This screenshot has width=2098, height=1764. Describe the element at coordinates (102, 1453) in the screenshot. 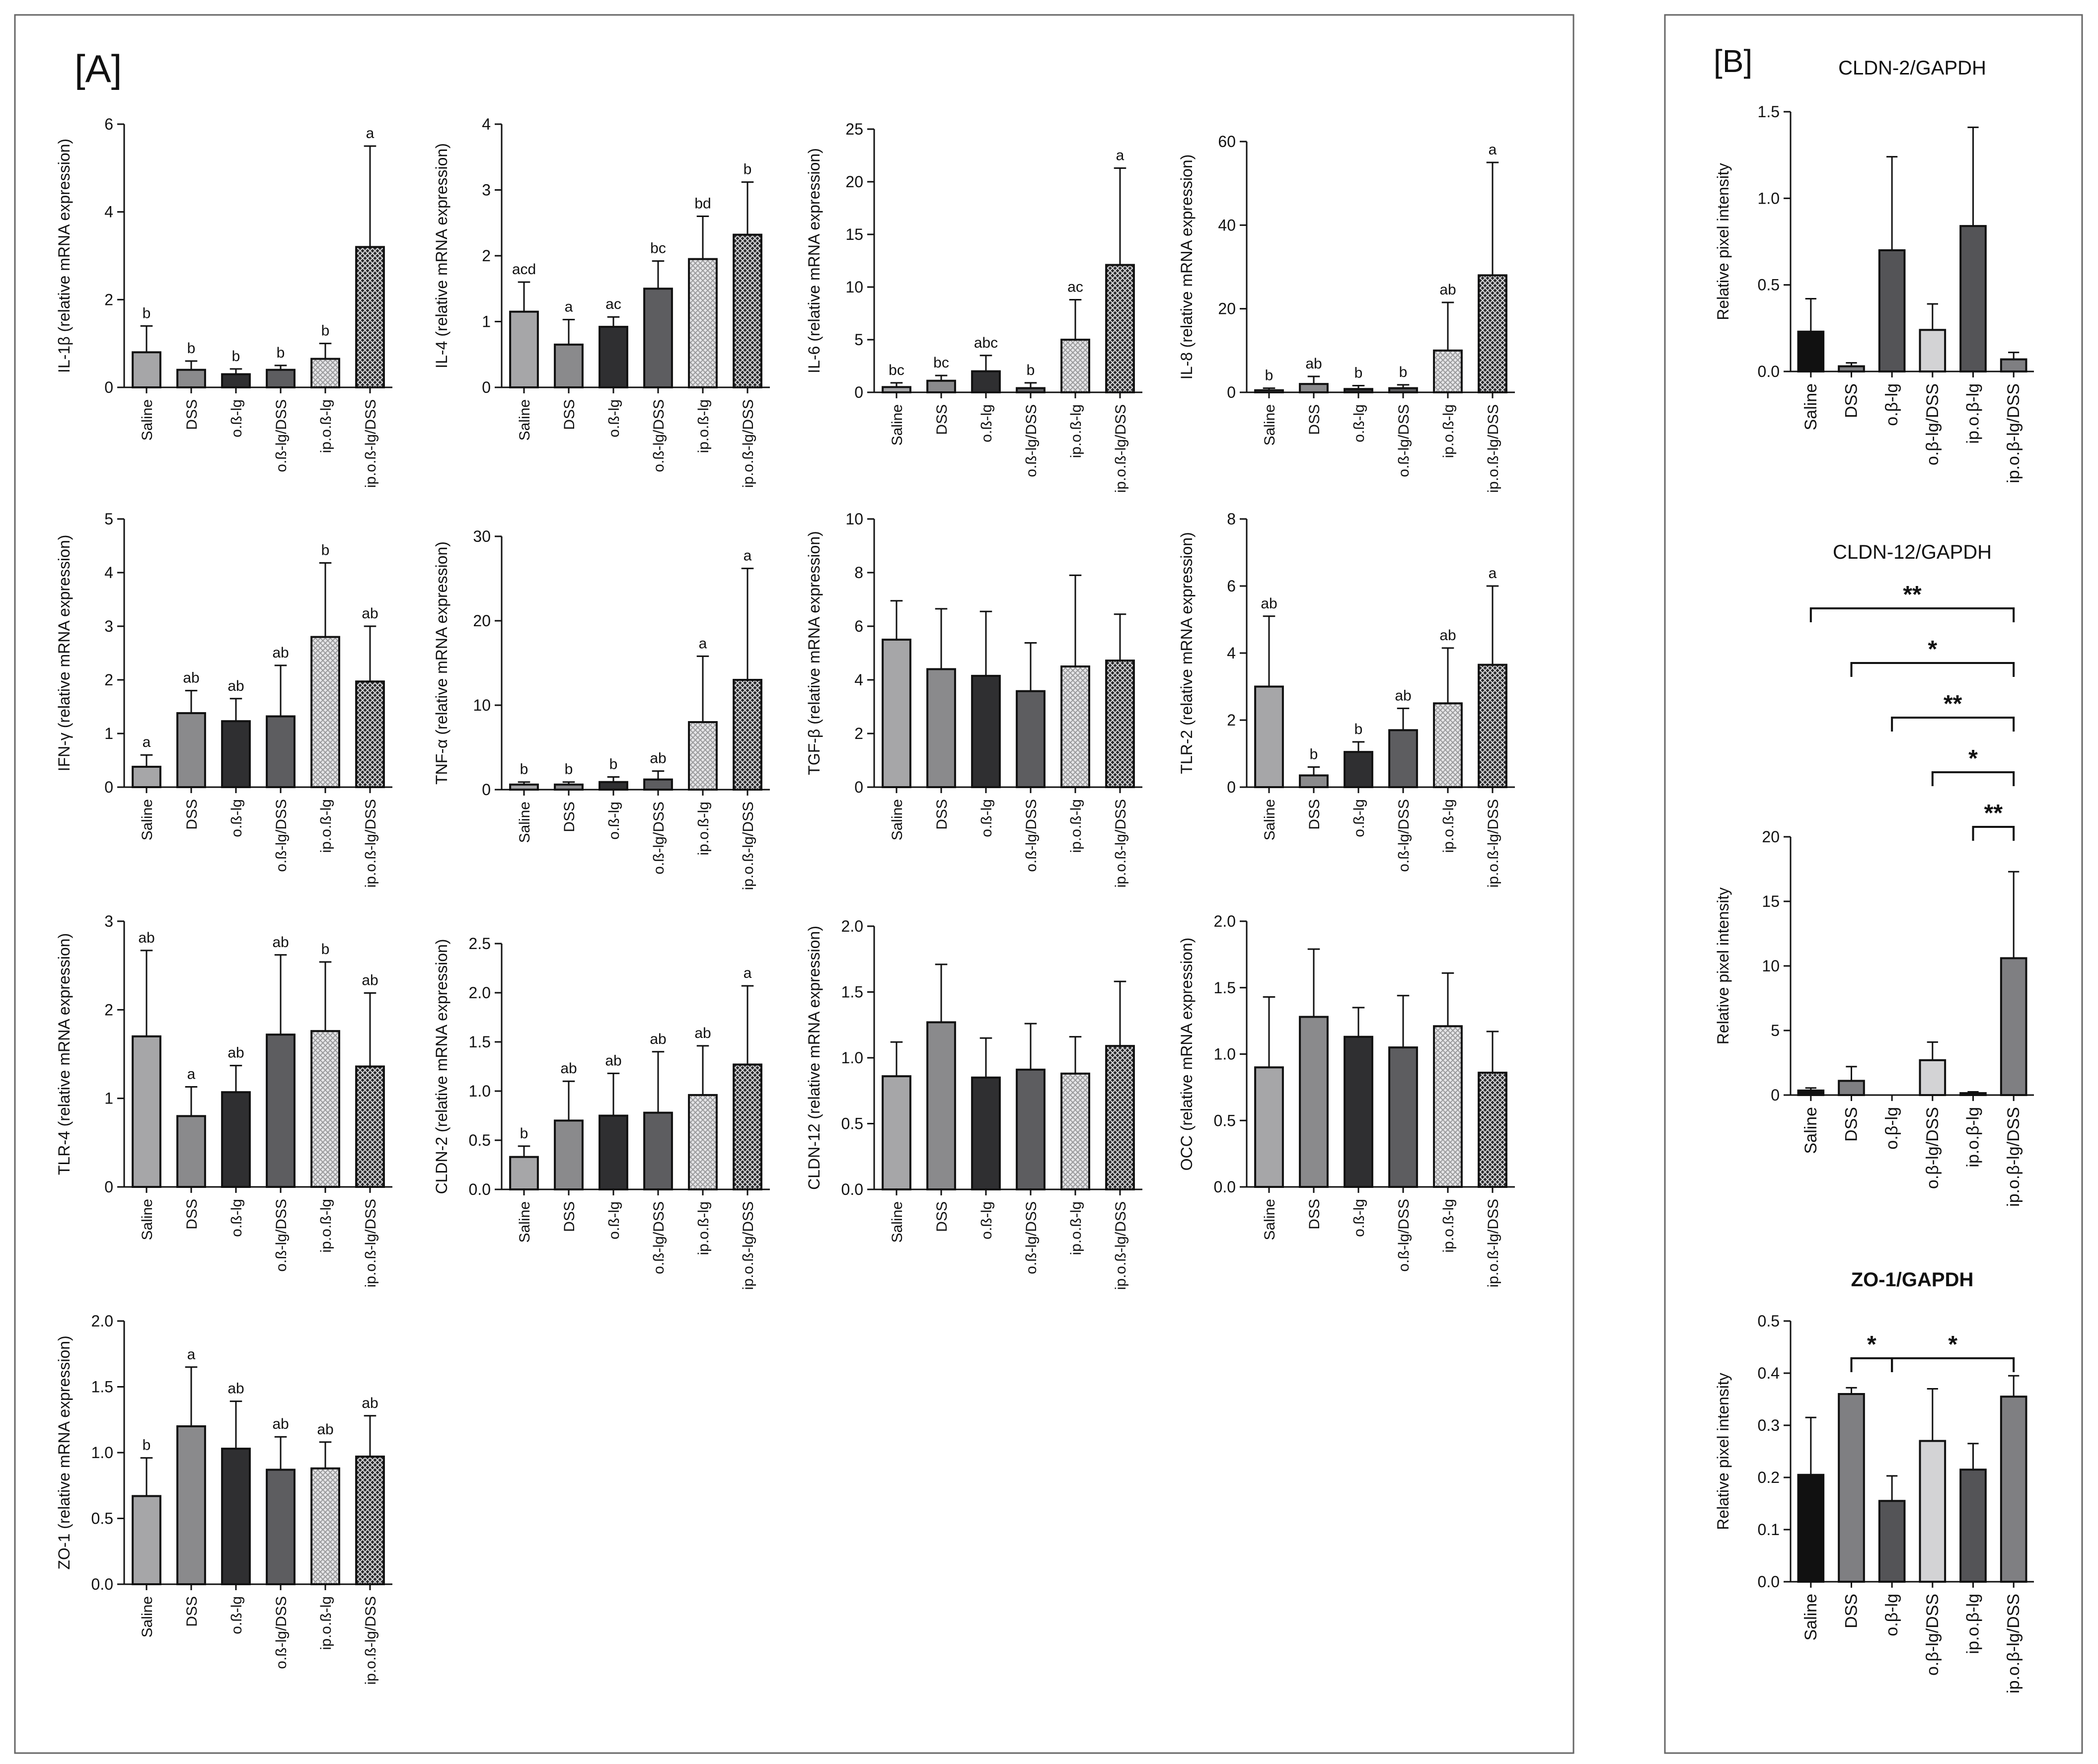

I see `y-tick-label: 1.0` at that location.